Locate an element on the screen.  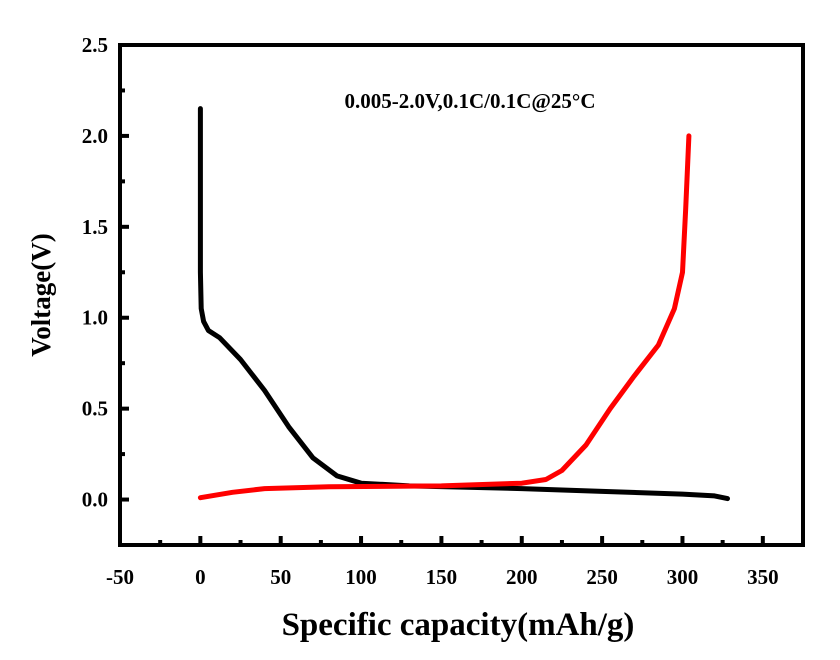
x-tick-label: 100 is located at coordinates (361, 577).